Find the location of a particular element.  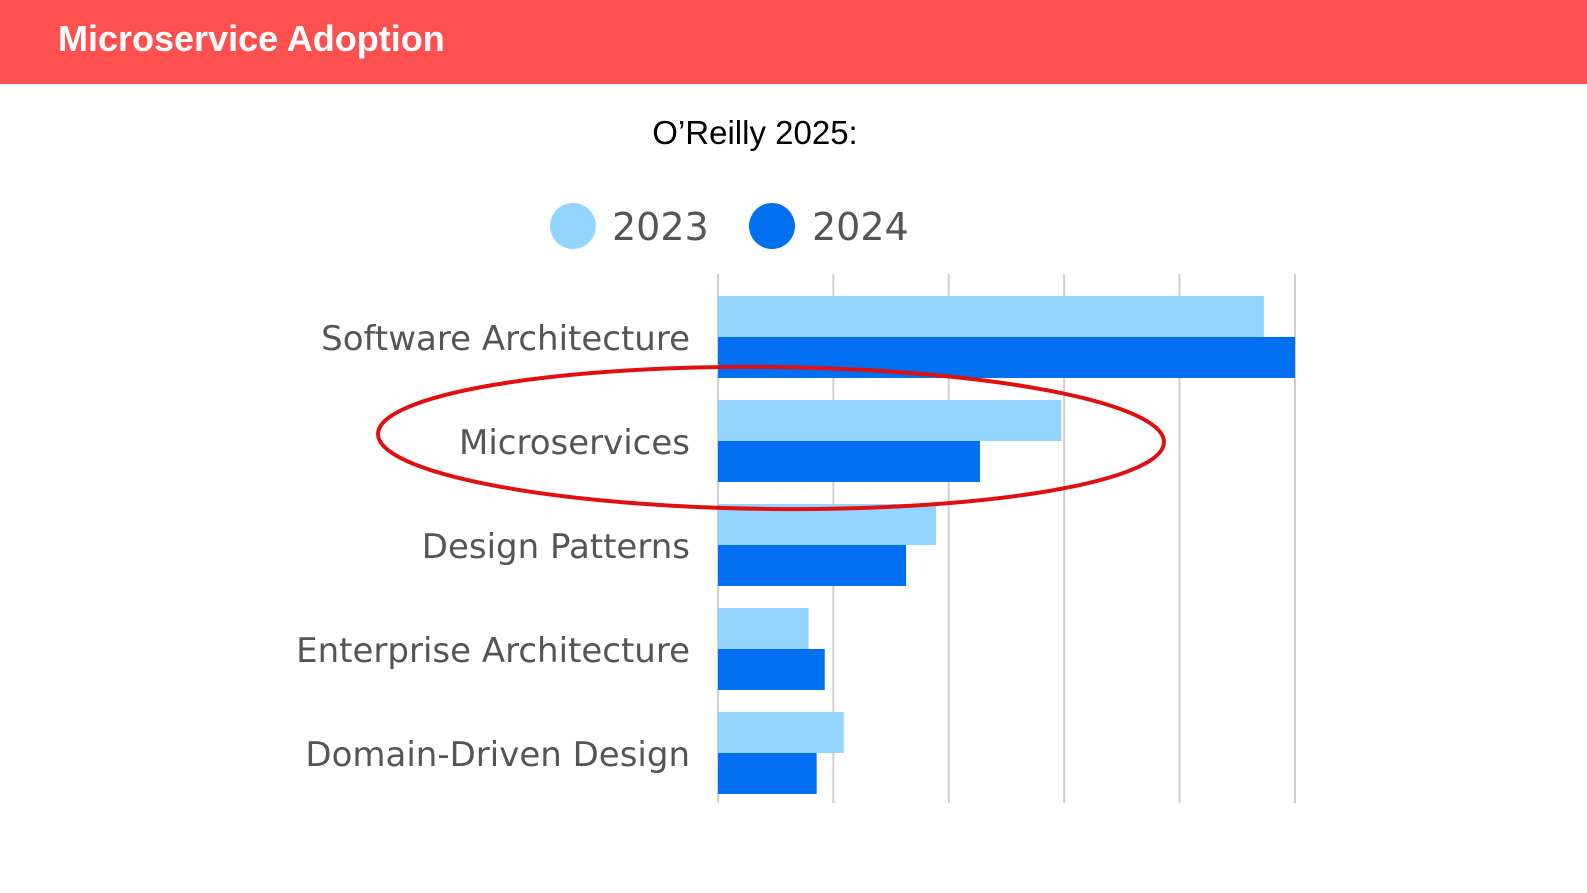

legend-label: 2023 is located at coordinates (660, 227).